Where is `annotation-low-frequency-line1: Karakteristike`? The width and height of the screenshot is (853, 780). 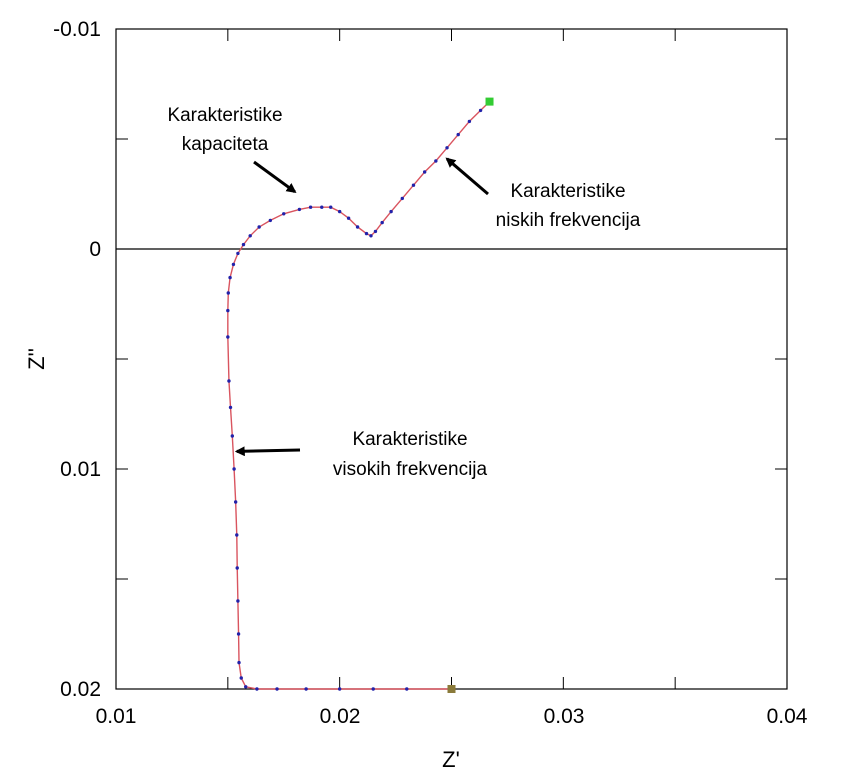
annotation-low-frequency-line1: Karakteristike is located at coordinates (567, 191).